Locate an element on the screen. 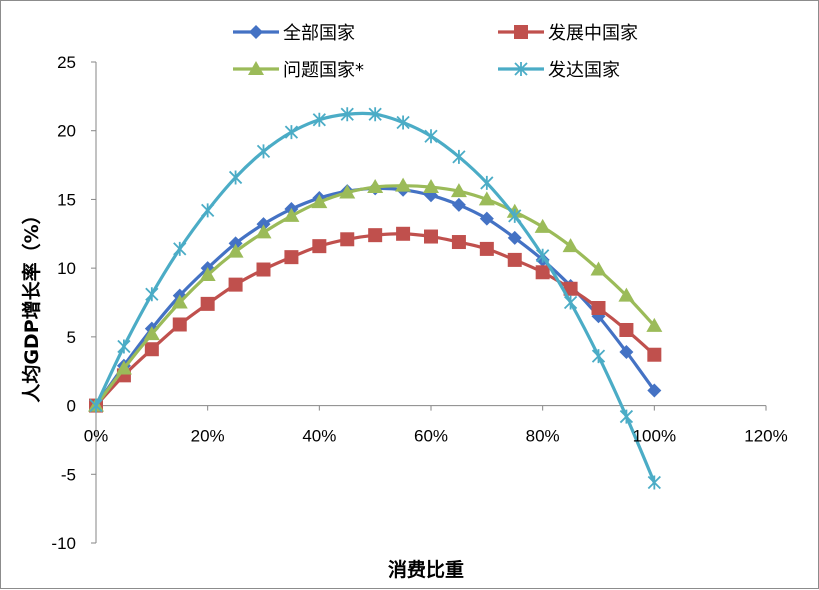 This screenshot has height=590, width=819. legend-item: 问题国家* is located at coordinates (298, 70).